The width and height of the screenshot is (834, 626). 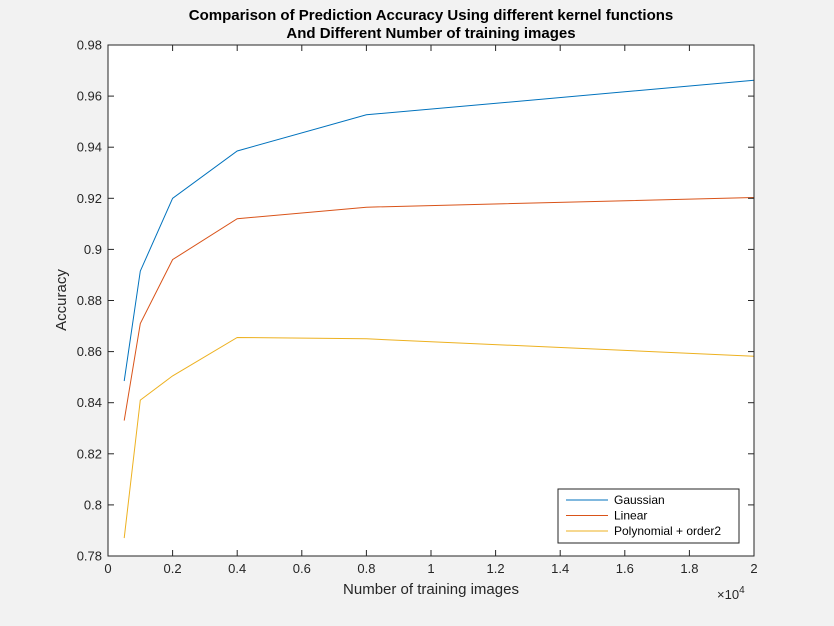 I want to click on x-axis-multiplier: ×10⁴, so click(x=731, y=593).